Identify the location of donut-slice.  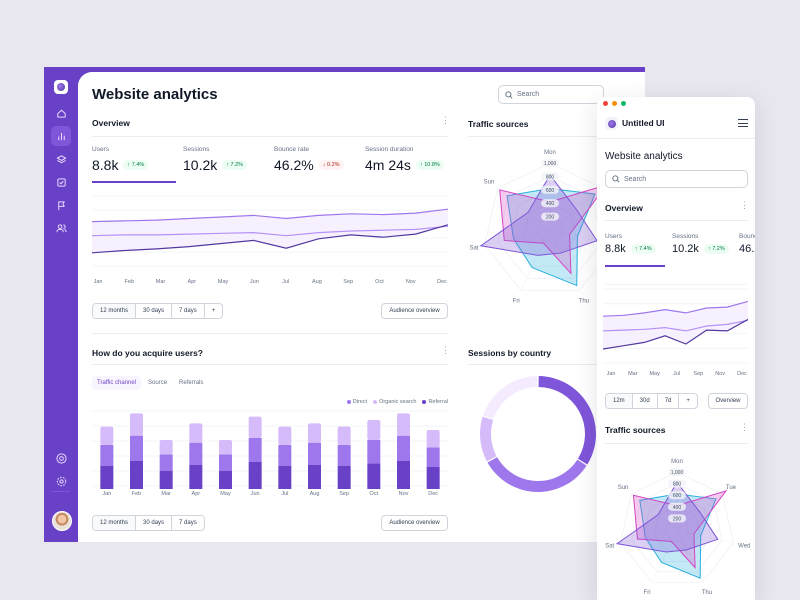
(488, 439).